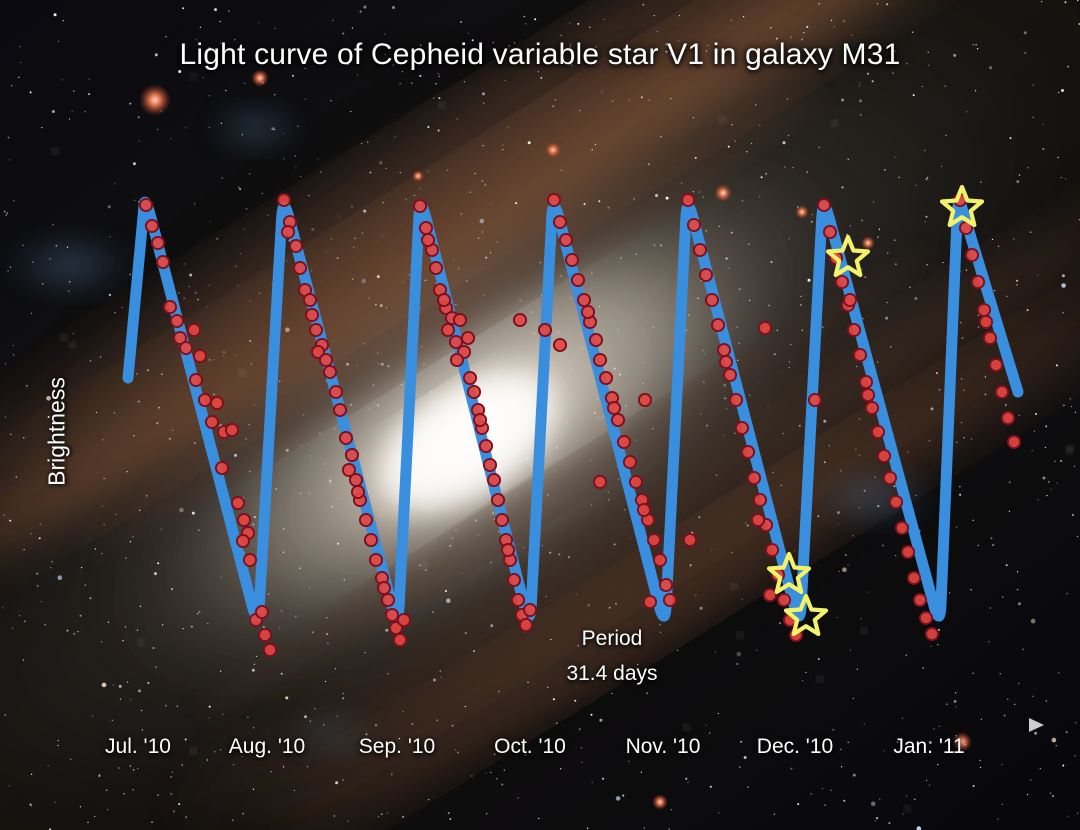 This screenshot has height=830, width=1080. Describe the element at coordinates (612, 652) in the screenshot. I see `period-bracket` at that location.